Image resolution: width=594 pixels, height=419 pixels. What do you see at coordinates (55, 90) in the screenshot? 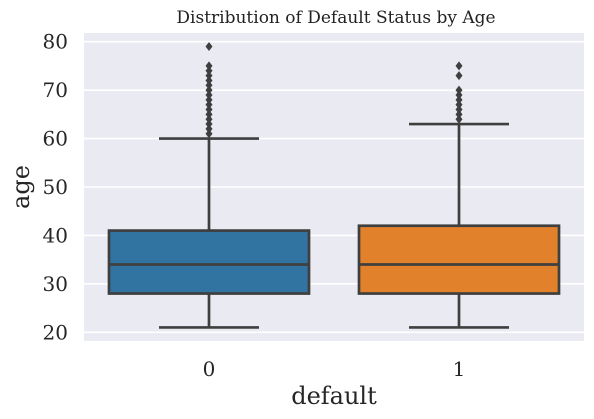
I see `y-tick-label: 70` at bounding box center [55, 90].